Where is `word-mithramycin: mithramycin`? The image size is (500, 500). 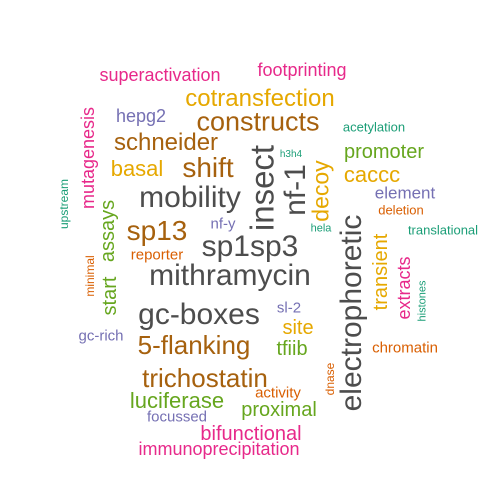 word-mithramycin: mithramycin is located at coordinates (230, 275).